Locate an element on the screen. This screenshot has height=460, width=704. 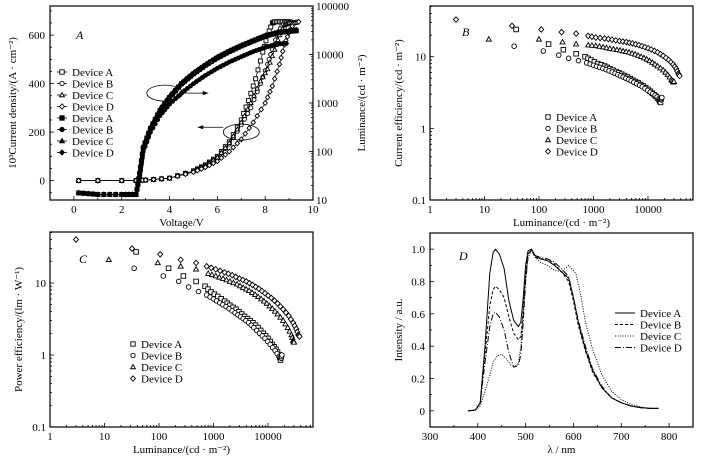
legend-label: Device C is located at coordinates (92, 96).